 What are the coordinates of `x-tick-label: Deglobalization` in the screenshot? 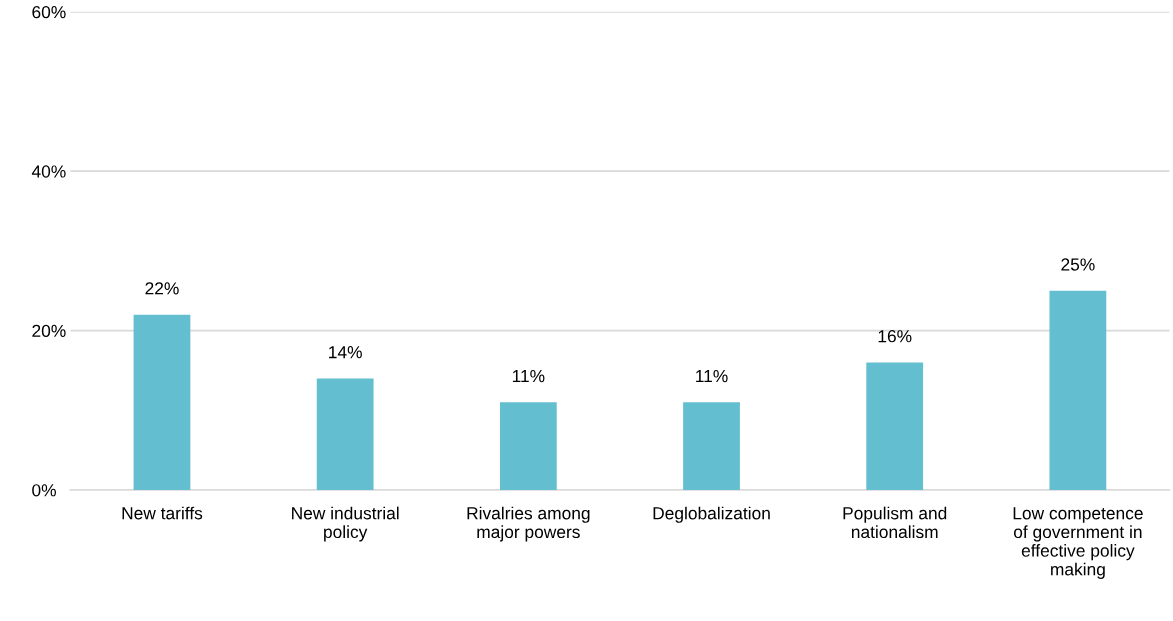 It's located at (711, 514).